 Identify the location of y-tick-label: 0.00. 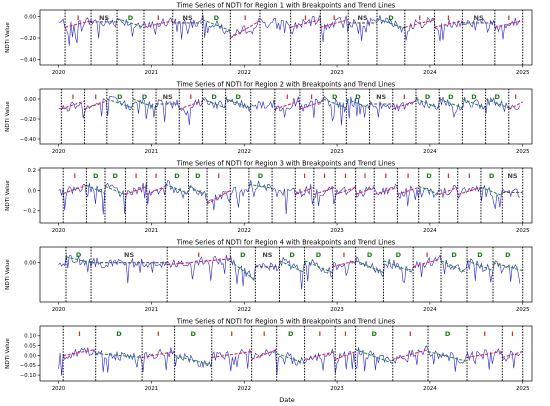
(30, 356).